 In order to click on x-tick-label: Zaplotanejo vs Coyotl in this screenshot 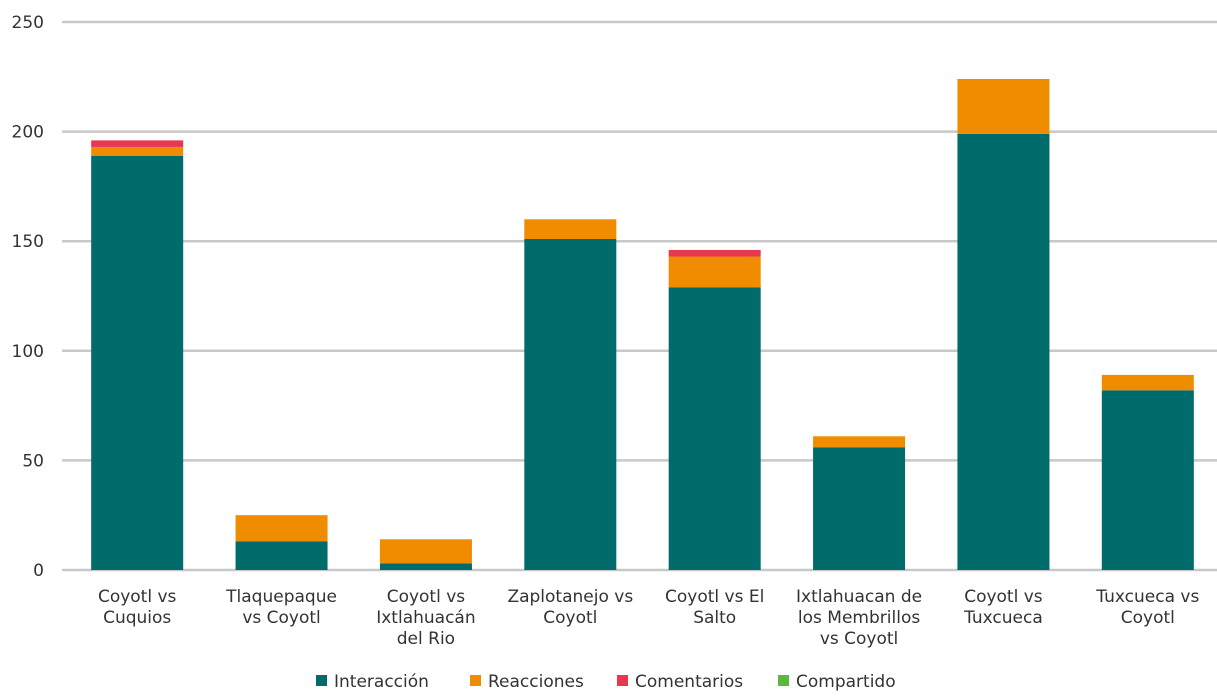, I will do `click(570, 607)`.